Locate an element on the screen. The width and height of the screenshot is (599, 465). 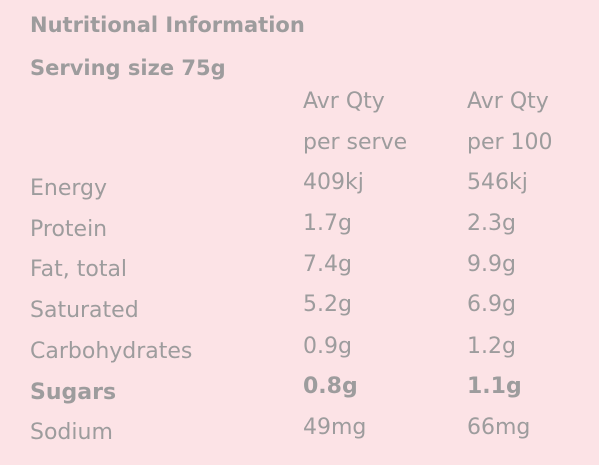
cell: 9.9g is located at coordinates (491, 264).